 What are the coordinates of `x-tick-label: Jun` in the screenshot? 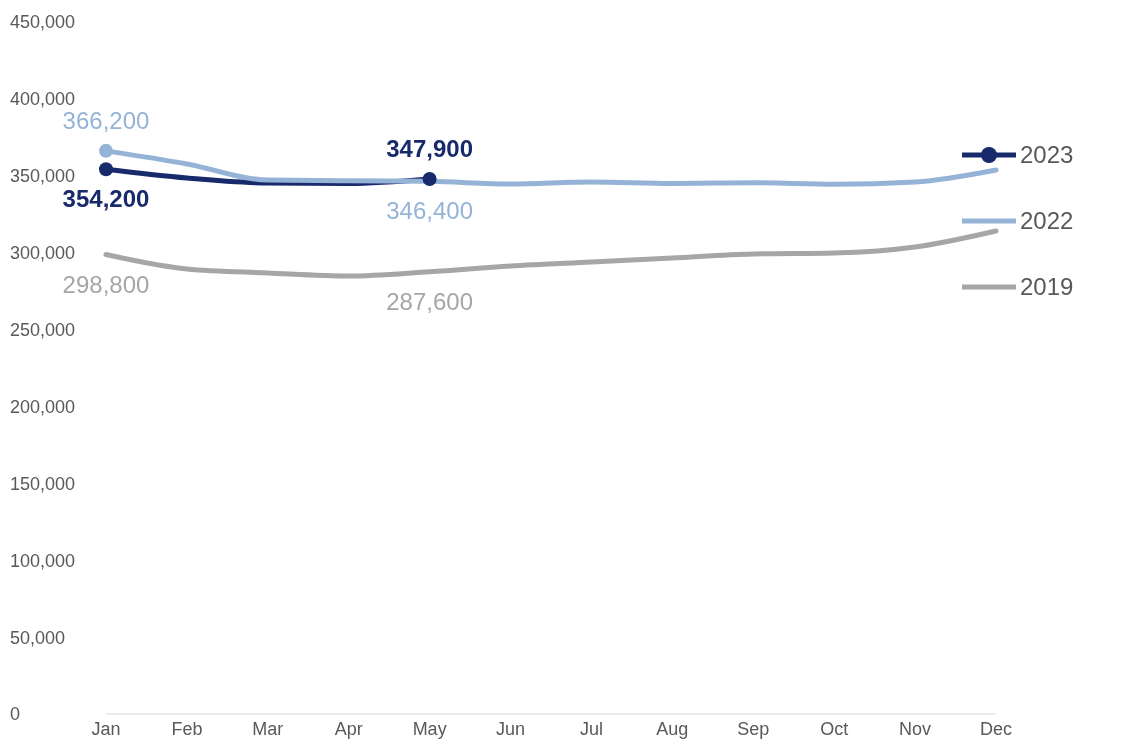 It's located at (511, 728).